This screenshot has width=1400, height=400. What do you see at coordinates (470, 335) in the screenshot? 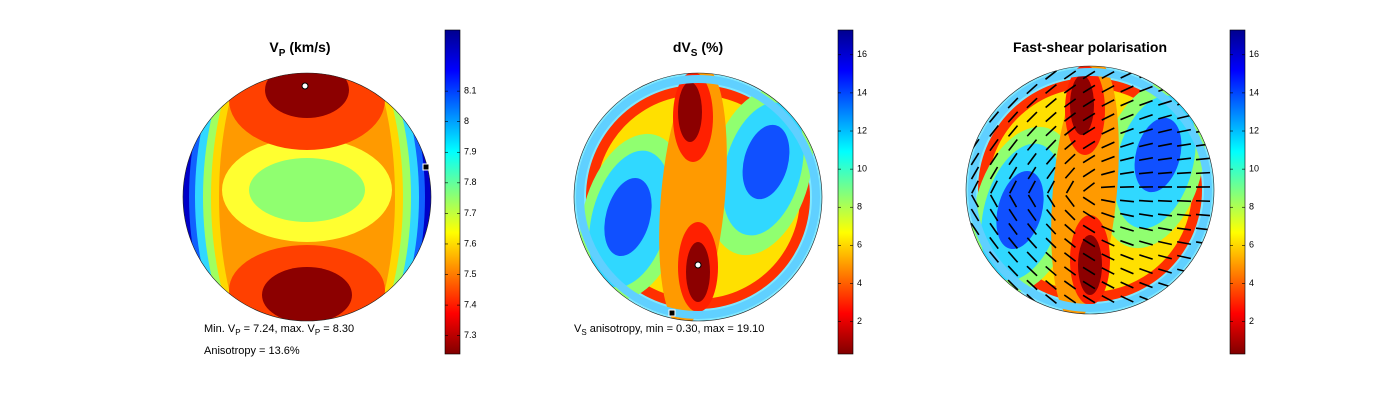
I see `colorbar-tick-label: 7.3` at bounding box center [470, 335].